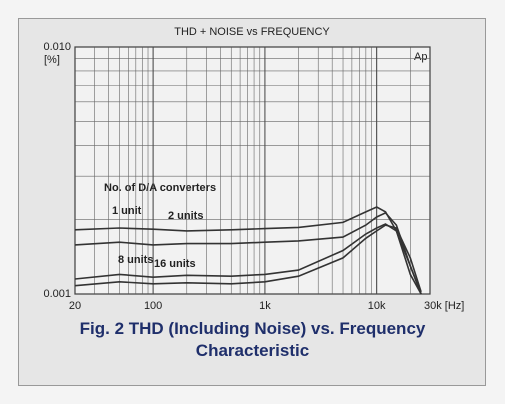  I want to click on series-label: 8 units, so click(135, 260).